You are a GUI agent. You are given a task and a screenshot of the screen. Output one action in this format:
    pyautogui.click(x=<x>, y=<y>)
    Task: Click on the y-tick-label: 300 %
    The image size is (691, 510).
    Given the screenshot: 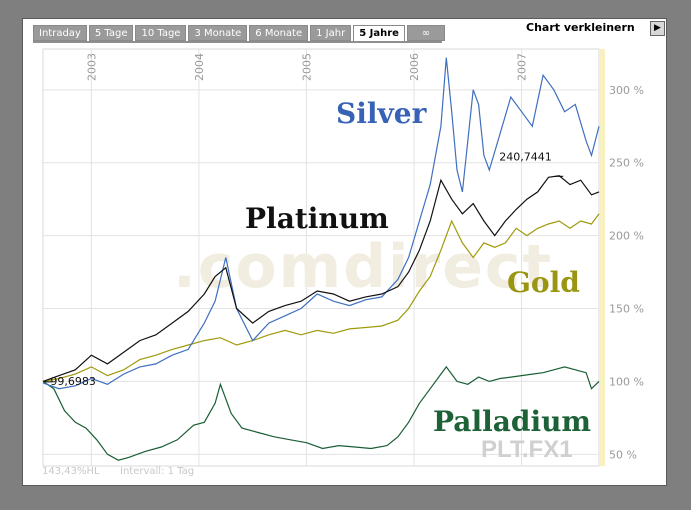 What is the action you would take?
    pyautogui.click(x=626, y=90)
    